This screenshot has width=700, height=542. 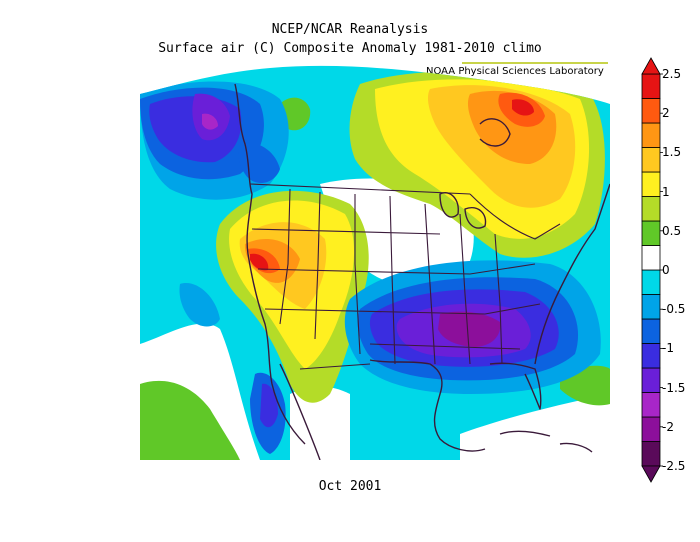 I want to click on colorbar-tick-label: -1, so click(x=668, y=348).